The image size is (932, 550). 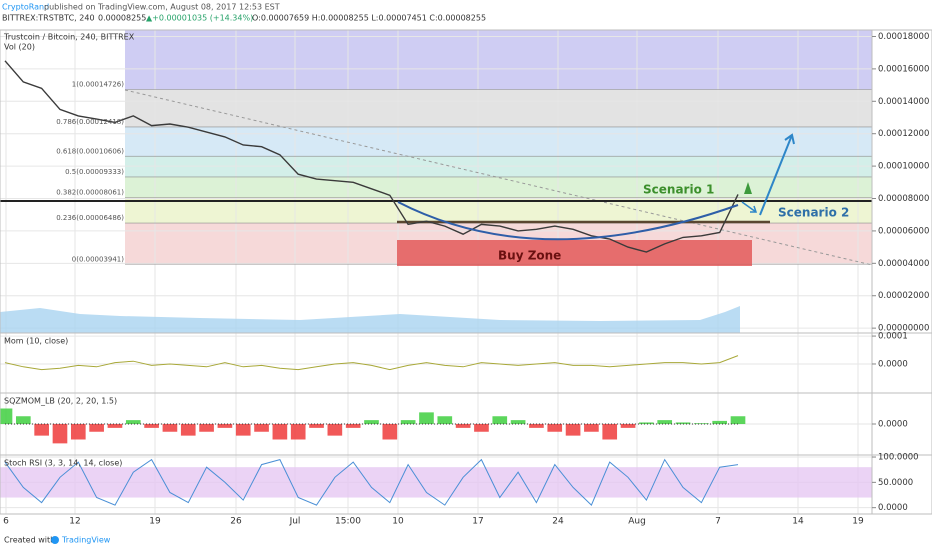 What do you see at coordinates (558, 522) in the screenshot?
I see `x-tick-label: 24` at bounding box center [558, 522].